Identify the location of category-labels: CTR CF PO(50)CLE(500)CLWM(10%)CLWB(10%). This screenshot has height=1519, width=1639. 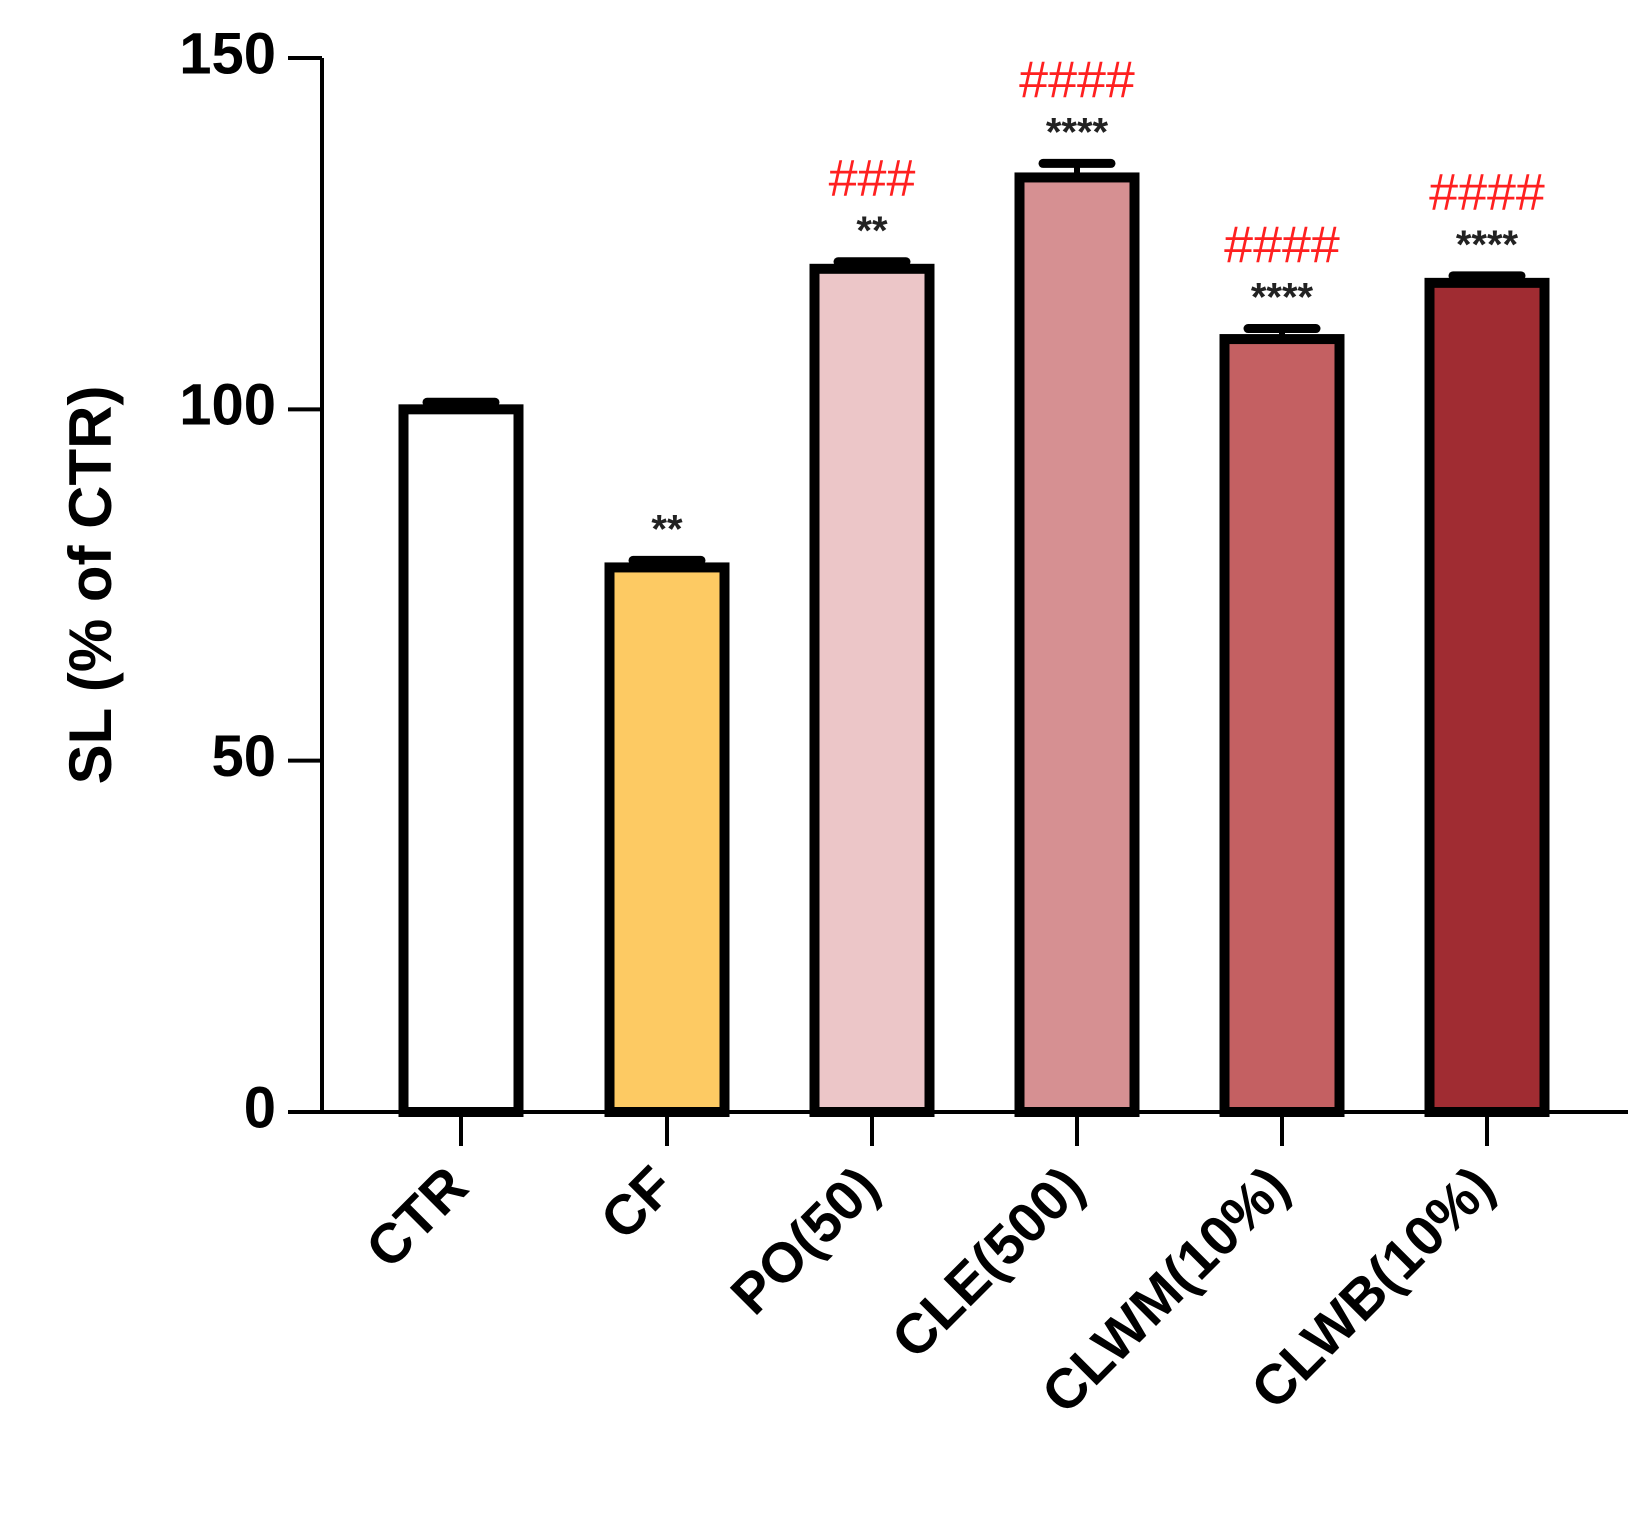
(929, 1268).